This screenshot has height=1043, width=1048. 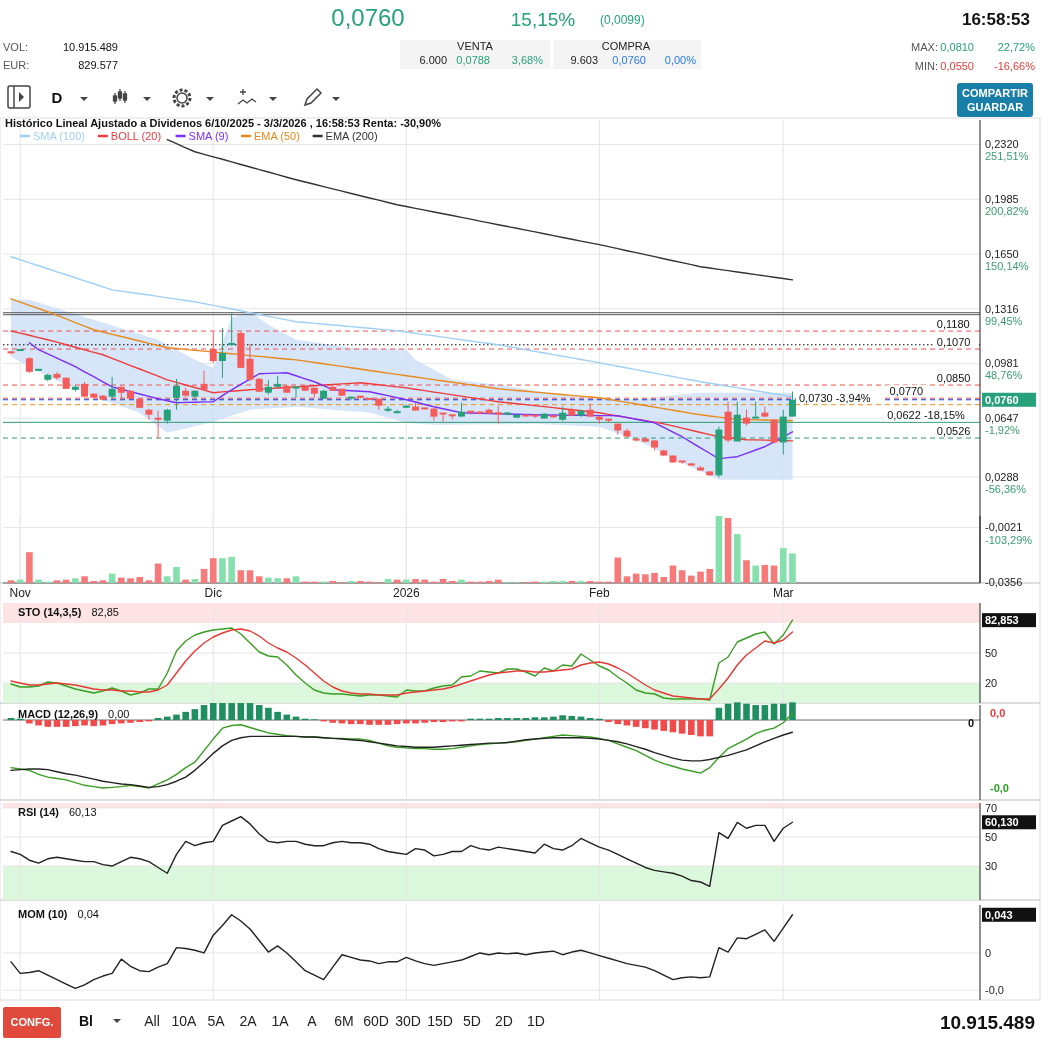 I want to click on y-tick-label: 0,0981, so click(x=1002, y=363).